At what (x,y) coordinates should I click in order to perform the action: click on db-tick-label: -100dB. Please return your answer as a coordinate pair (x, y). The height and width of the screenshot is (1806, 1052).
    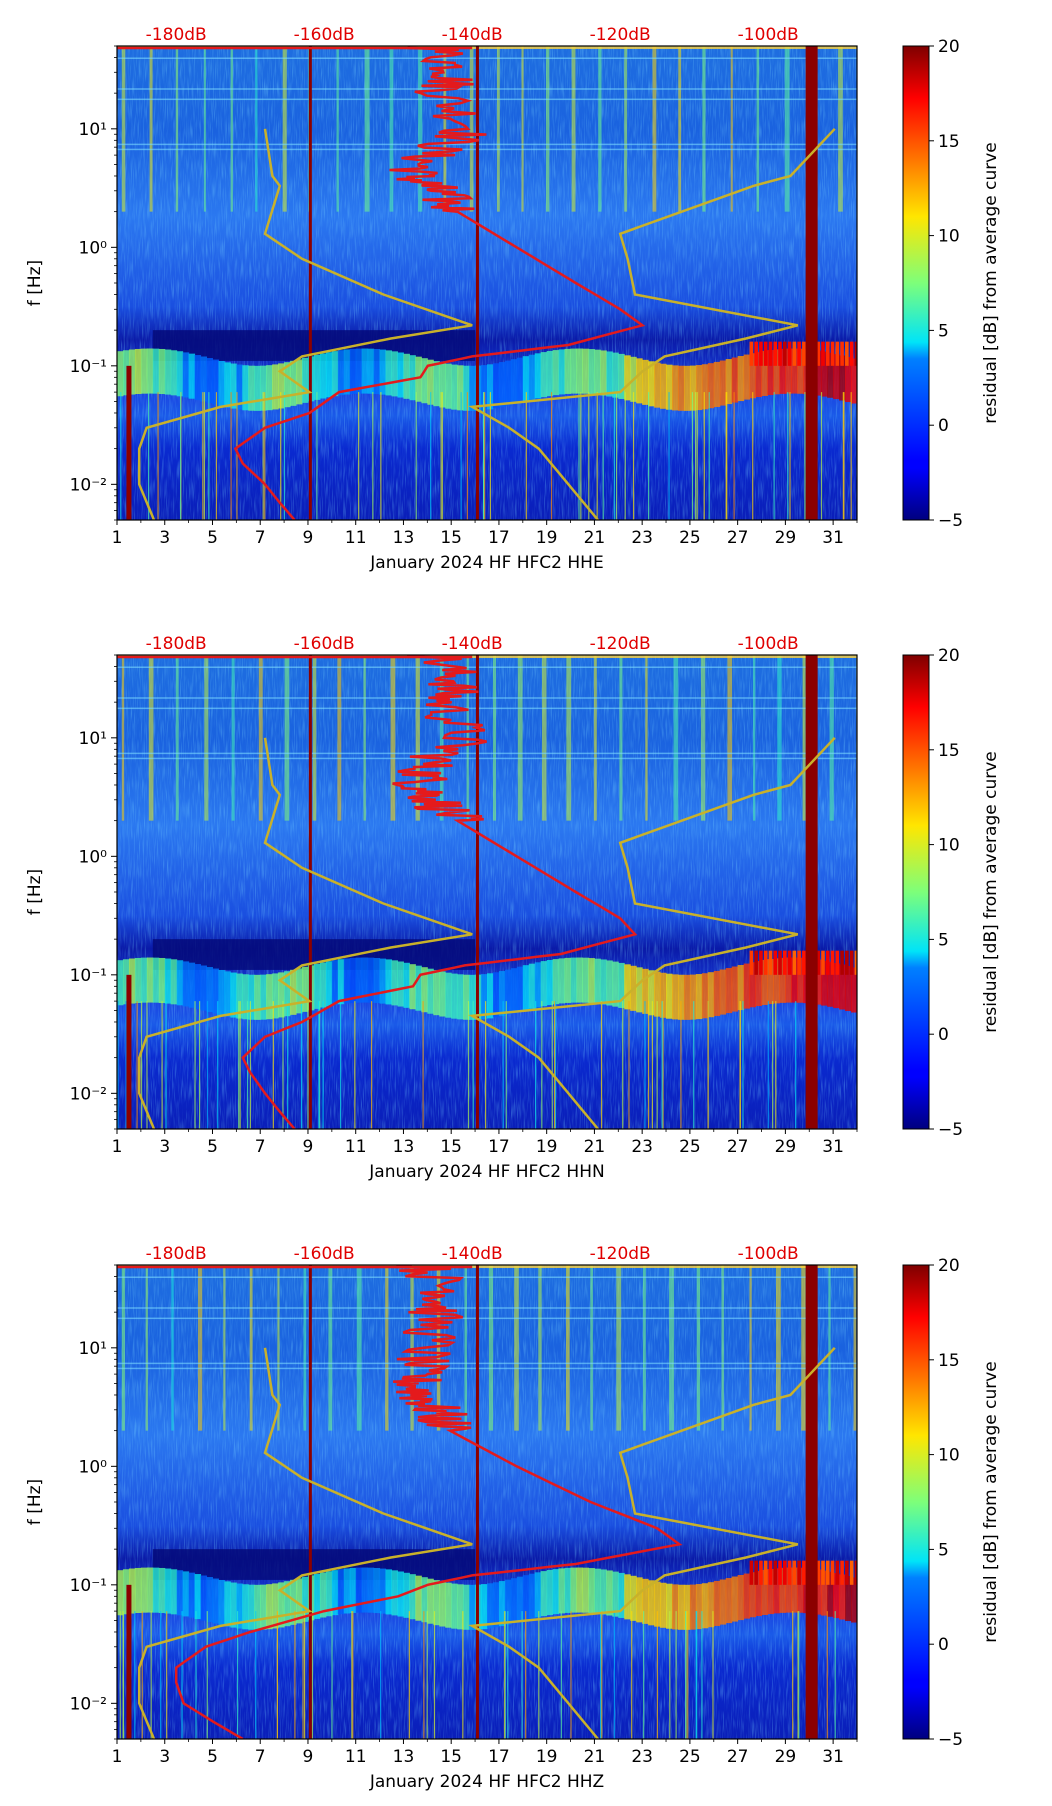
    Looking at the image, I should click on (768, 1254).